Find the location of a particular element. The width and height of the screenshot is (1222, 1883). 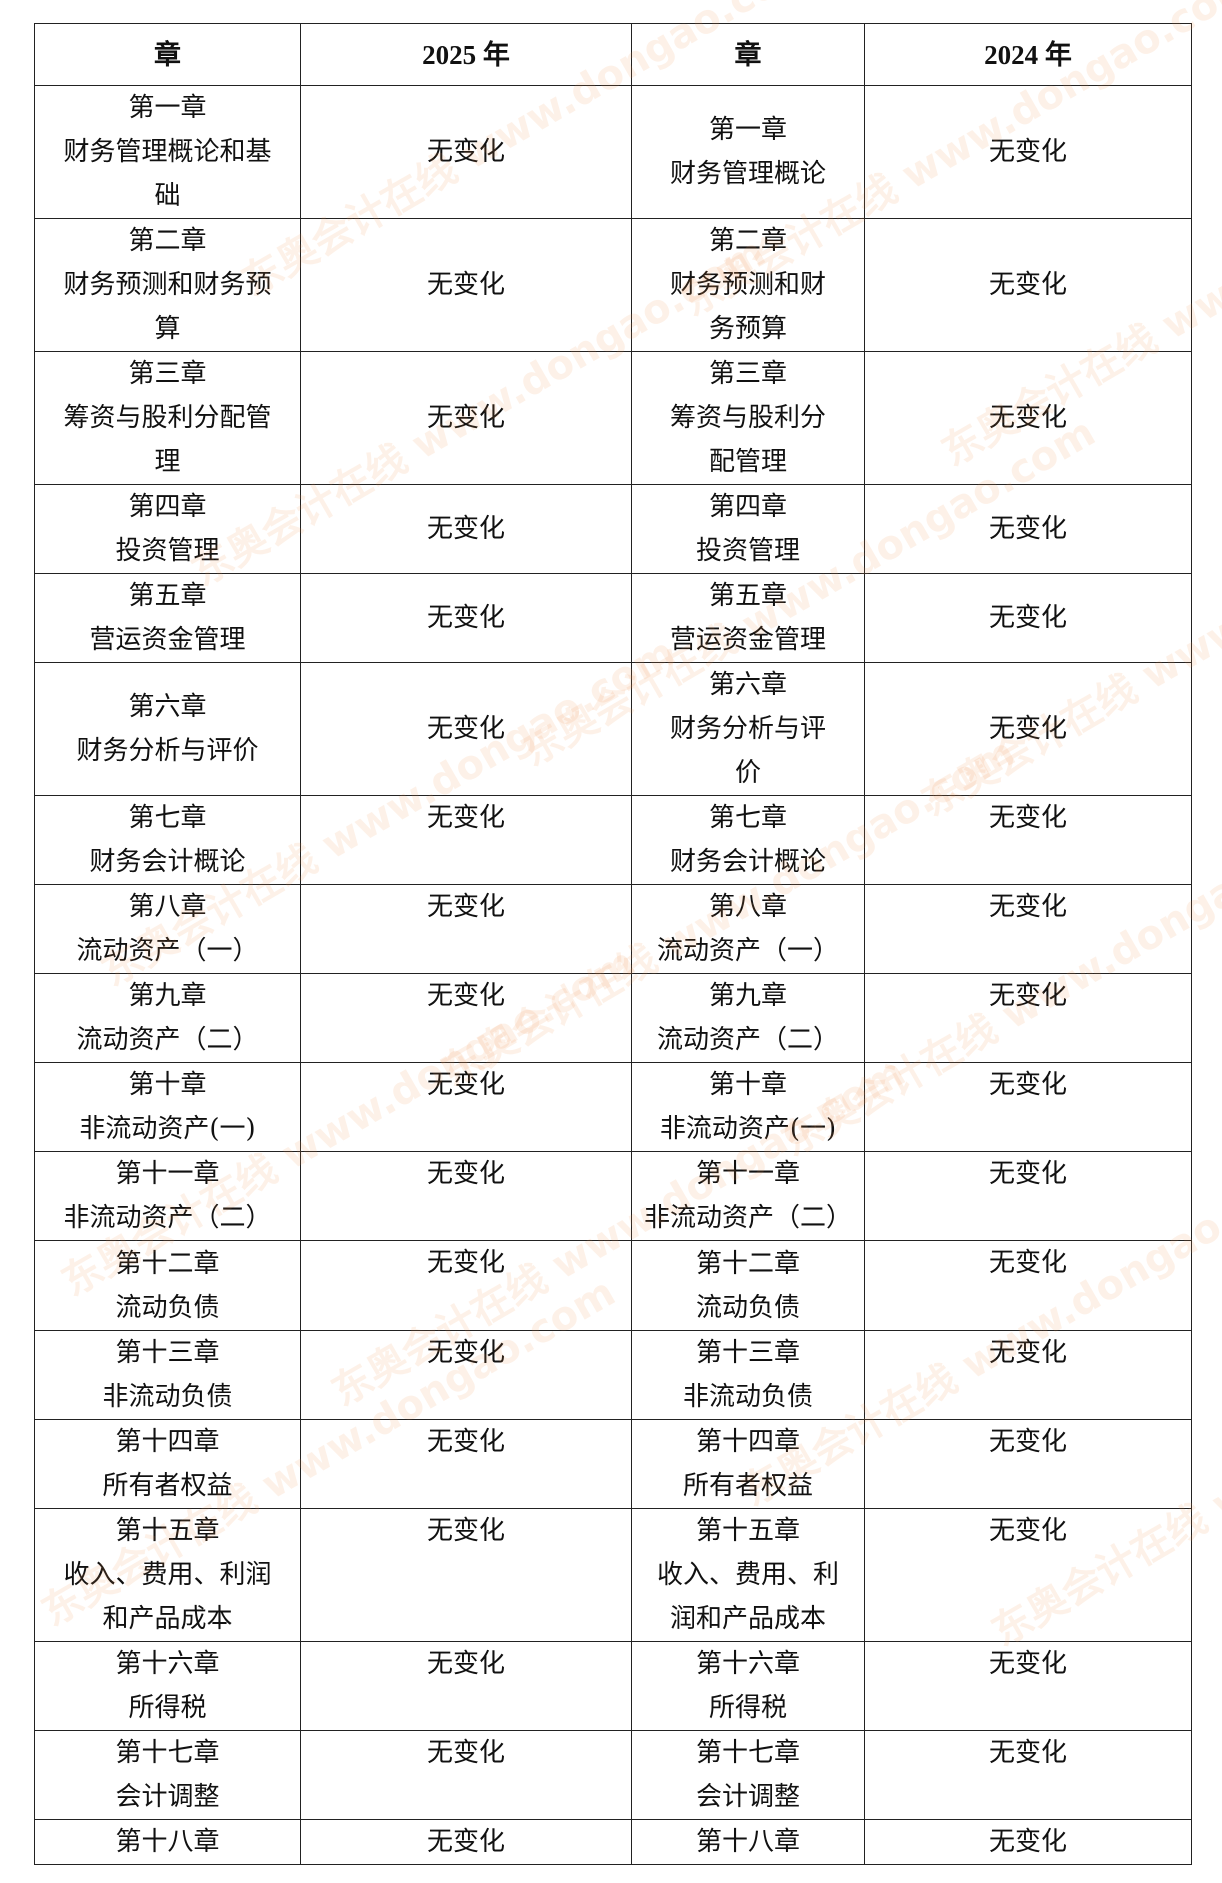

chapter-title-line: 筹资与股利分 is located at coordinates (747, 418).